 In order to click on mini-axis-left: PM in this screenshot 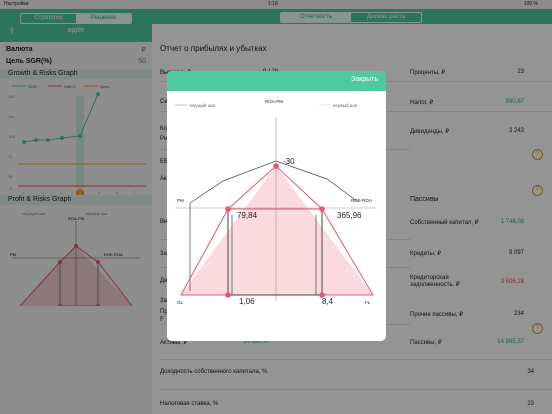, I will do `click(13, 254)`.